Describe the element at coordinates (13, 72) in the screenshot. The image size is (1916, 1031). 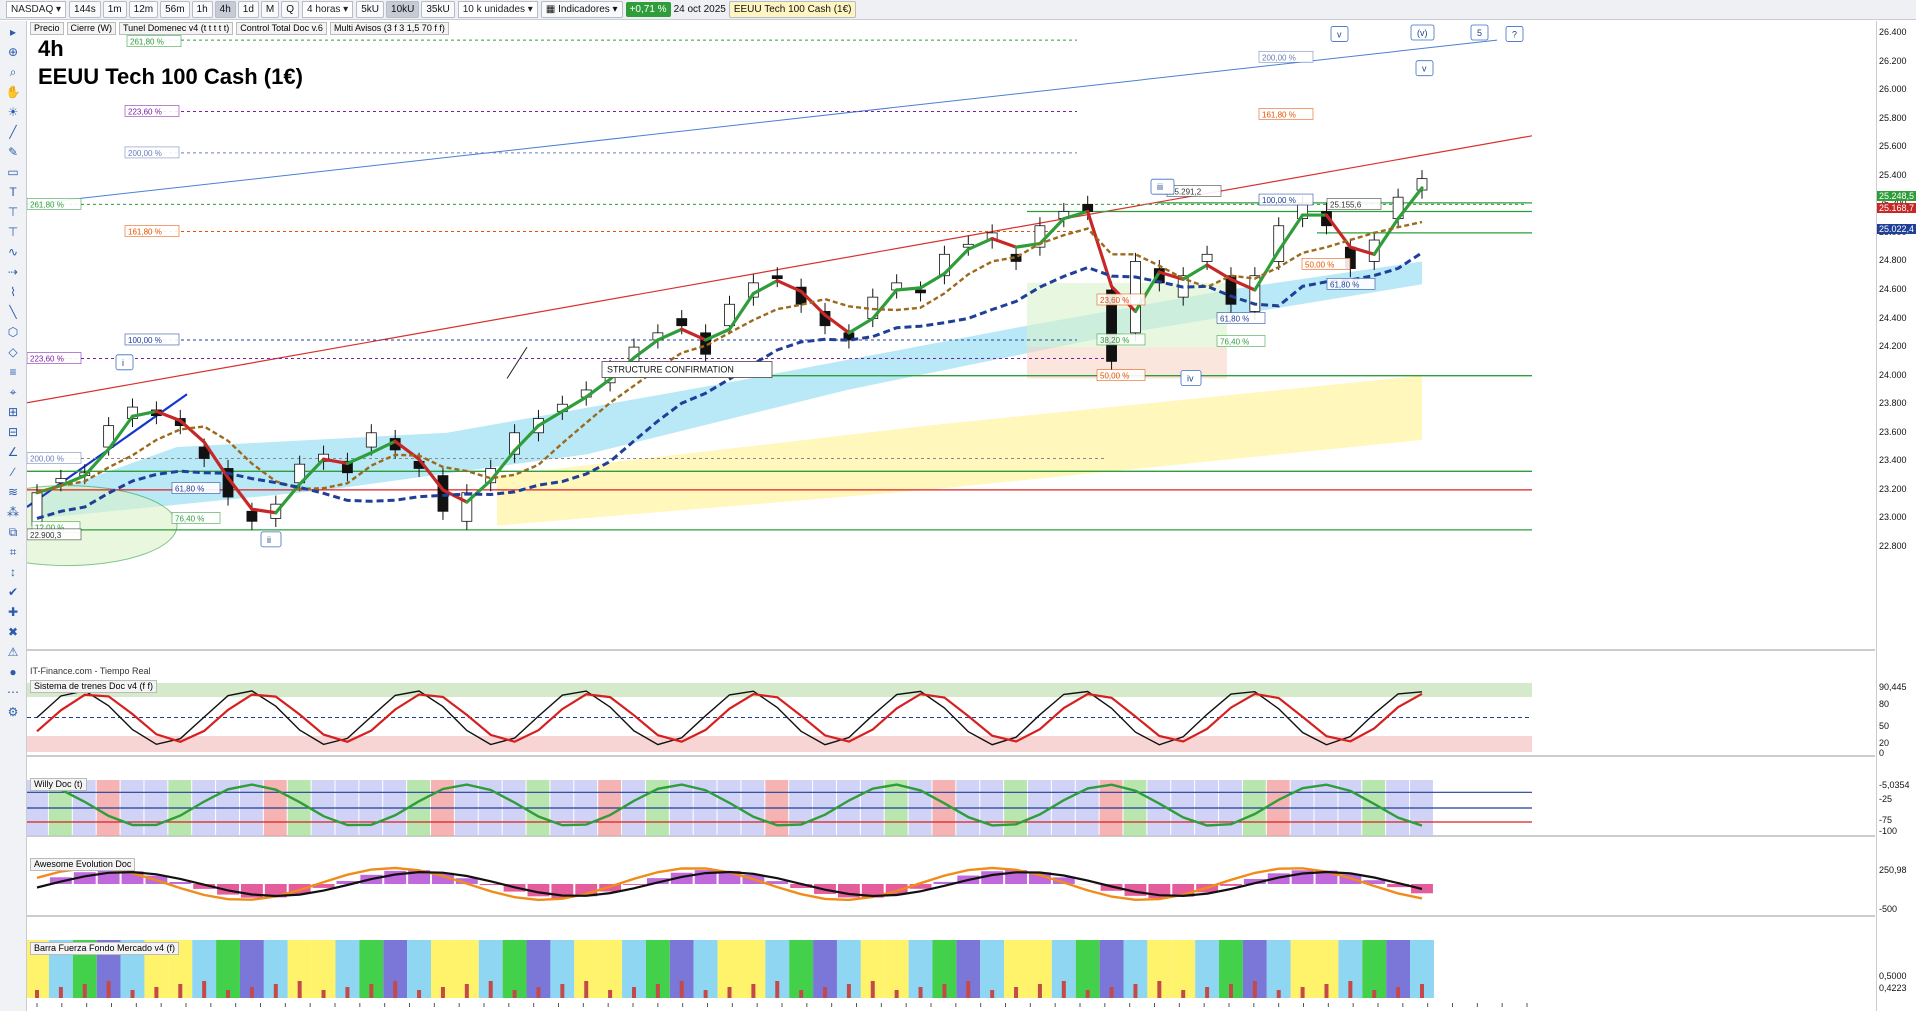
I see `drawing-tool-icon: ⌕` at that location.